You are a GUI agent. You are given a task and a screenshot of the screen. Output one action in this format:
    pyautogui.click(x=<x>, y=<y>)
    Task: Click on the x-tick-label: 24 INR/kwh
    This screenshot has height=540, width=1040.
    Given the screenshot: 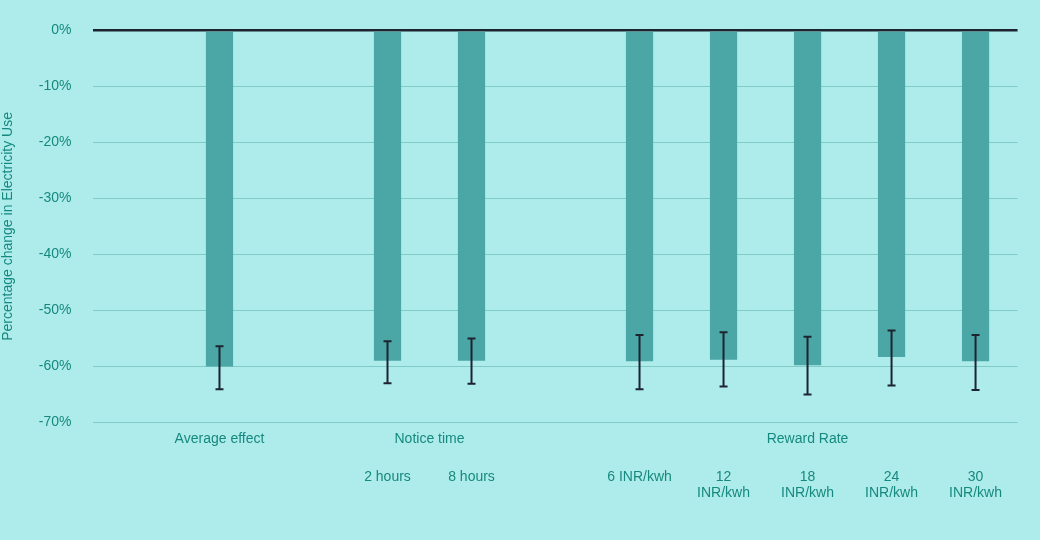 What is the action you would take?
    pyautogui.click(x=891, y=484)
    